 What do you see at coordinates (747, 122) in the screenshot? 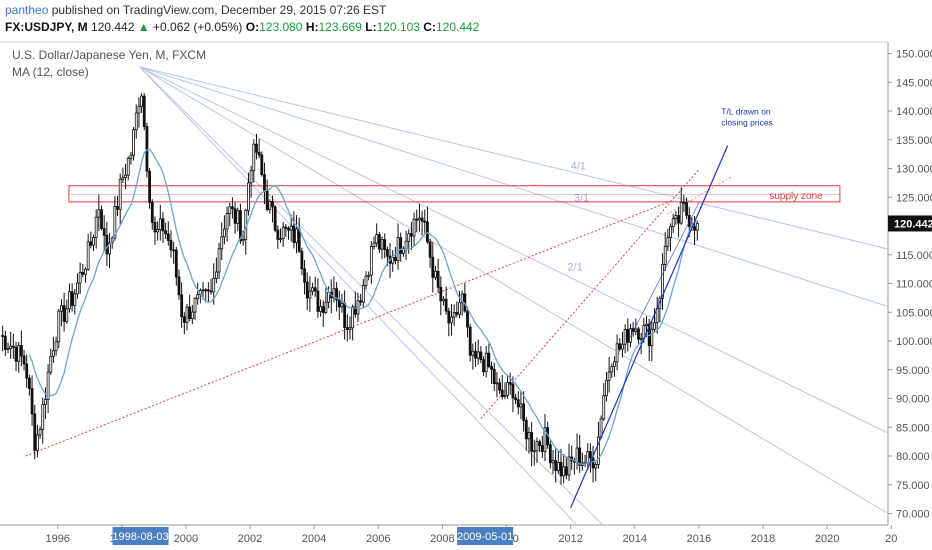
I see `annotation-text: closing prices` at bounding box center [747, 122].